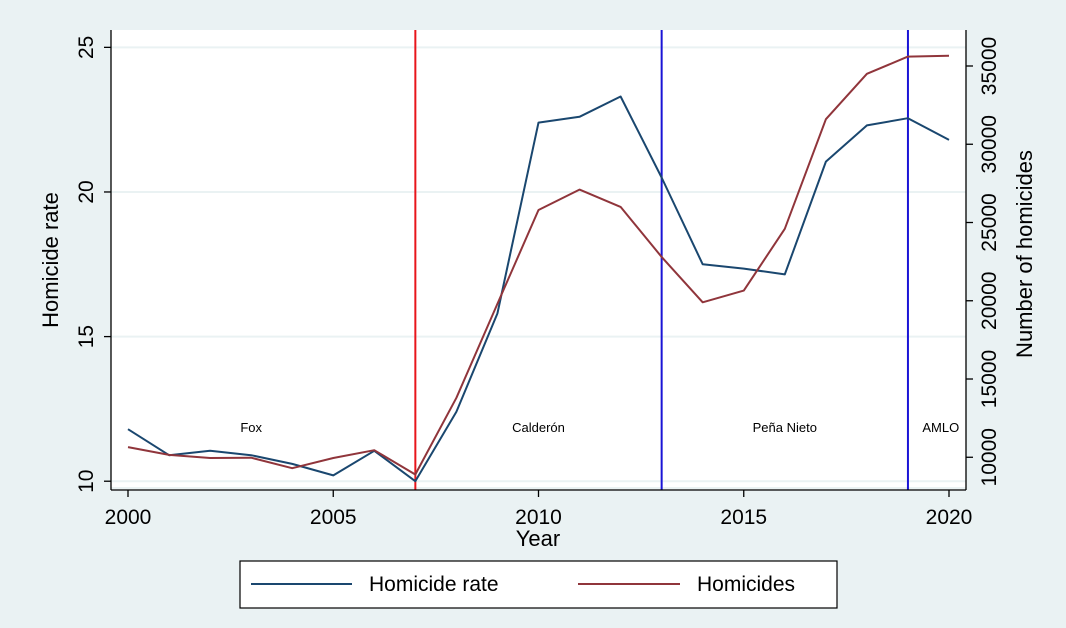 This screenshot has width=1066, height=628. I want to click on x-tick-label: 2010, so click(538, 517).